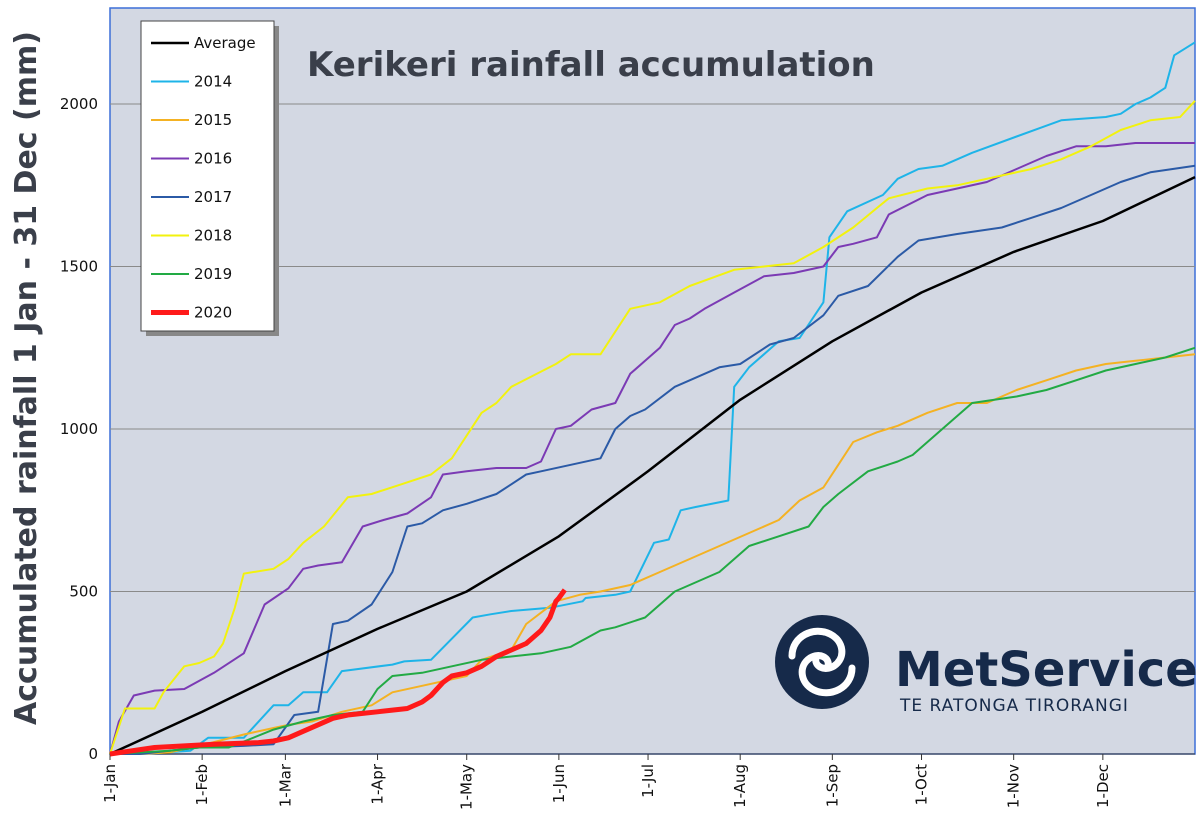 The height and width of the screenshot is (832, 1200). What do you see at coordinates (922, 784) in the screenshot?
I see `x-tick-label: 1-Oct` at bounding box center [922, 784].